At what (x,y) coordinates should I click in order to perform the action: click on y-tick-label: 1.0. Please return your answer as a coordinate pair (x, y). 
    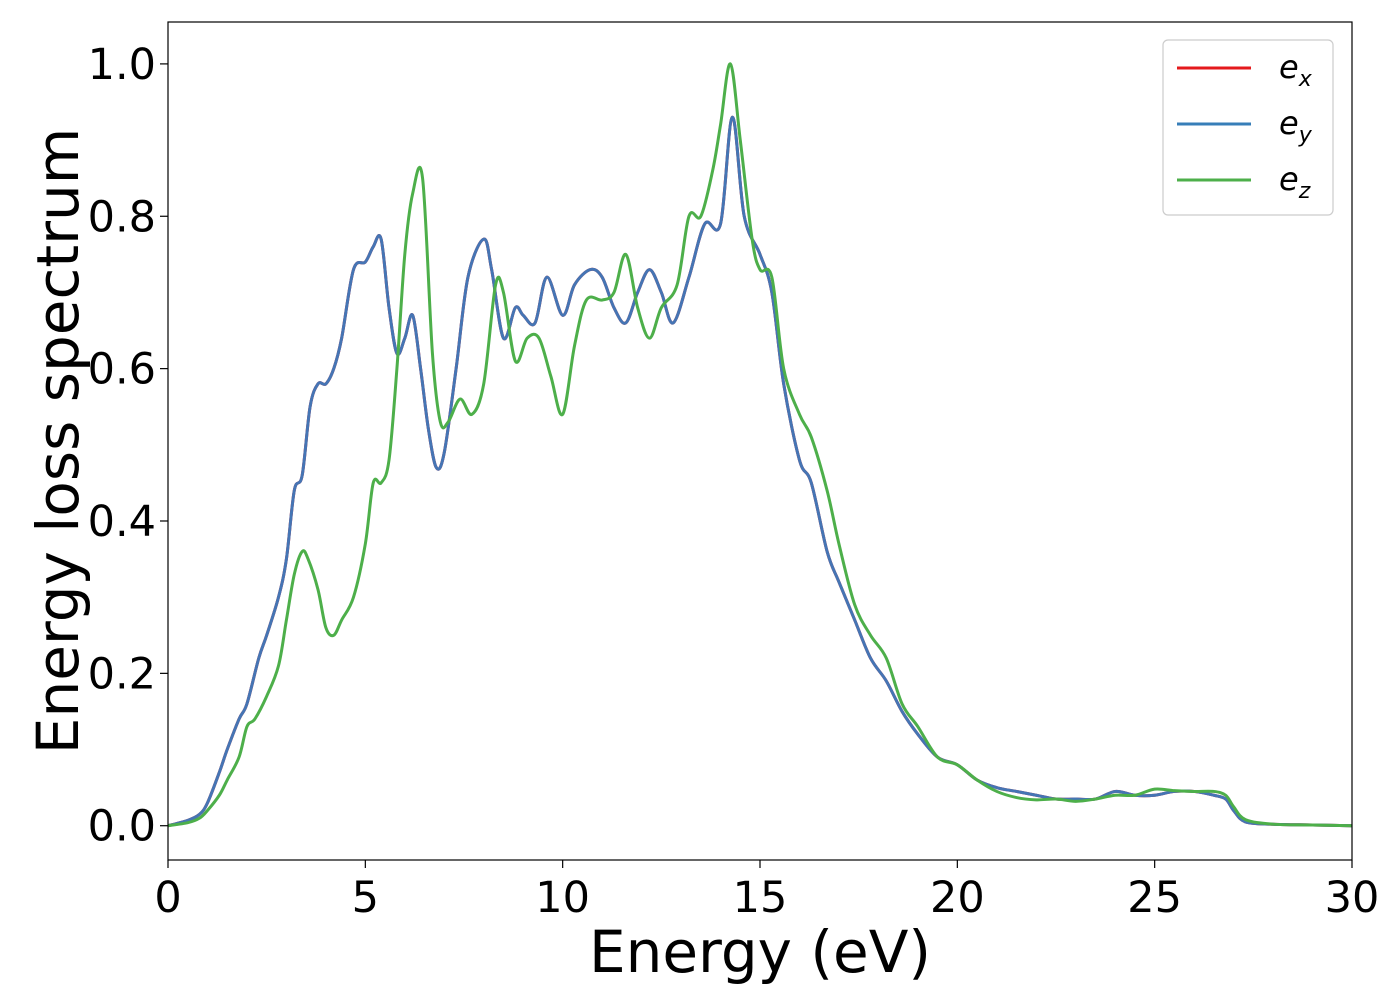
    Looking at the image, I should click on (122, 65).